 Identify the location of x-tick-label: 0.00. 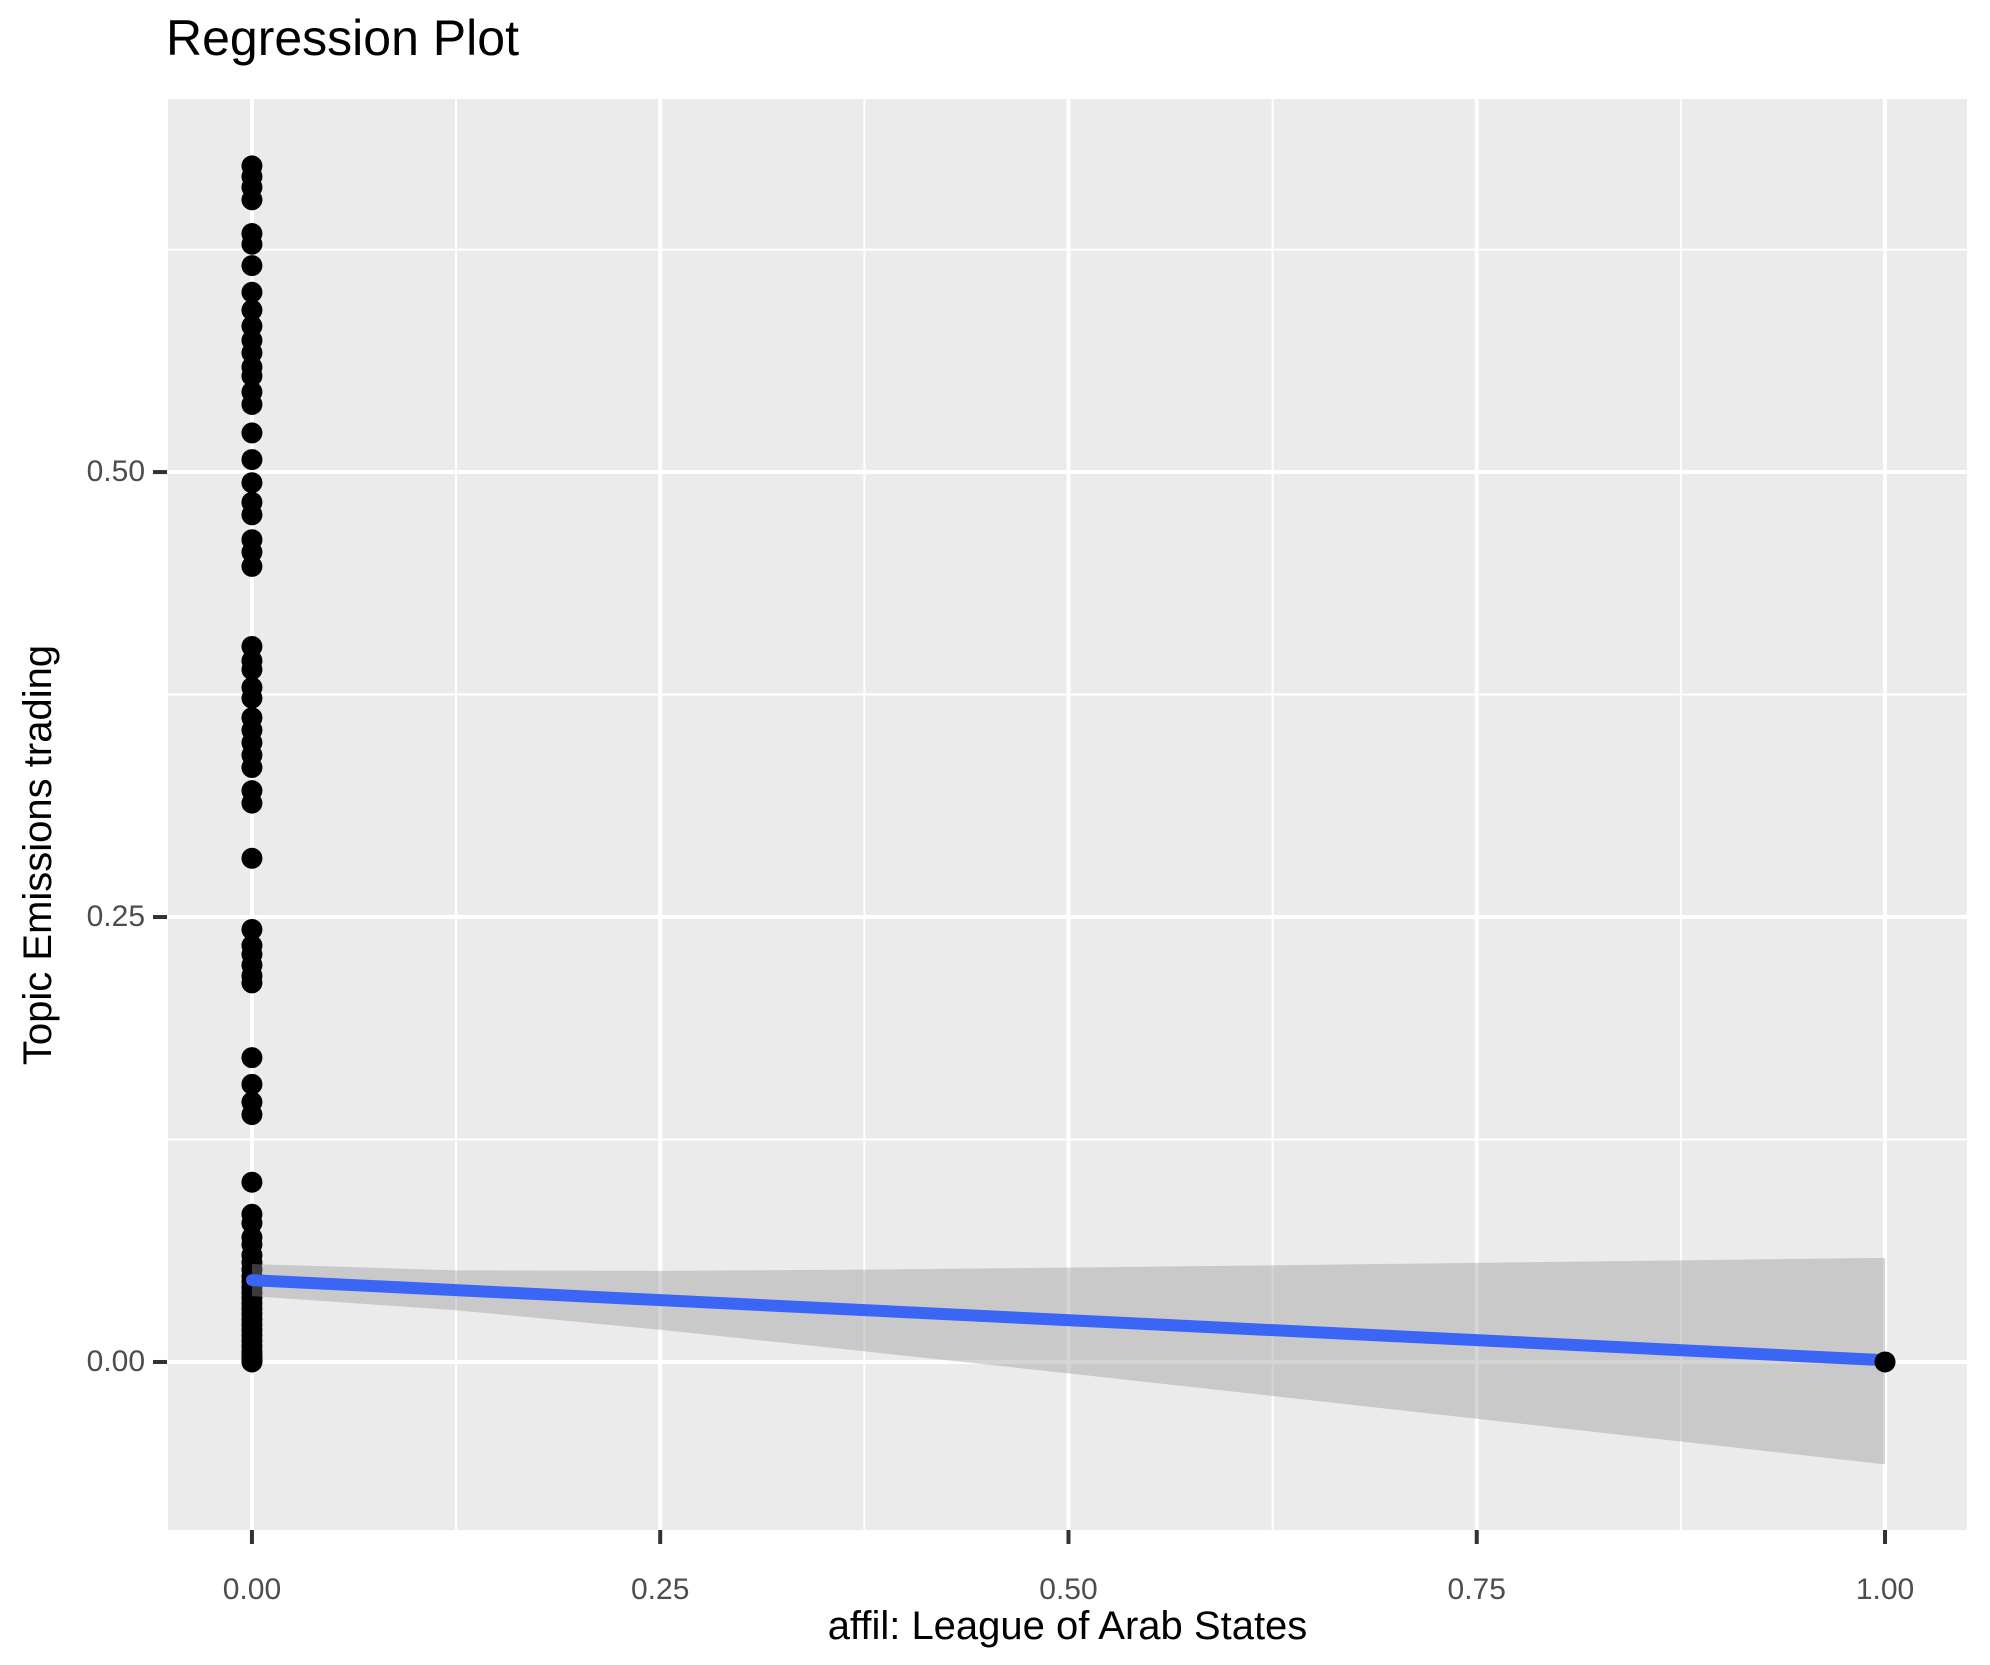
(252, 1589).